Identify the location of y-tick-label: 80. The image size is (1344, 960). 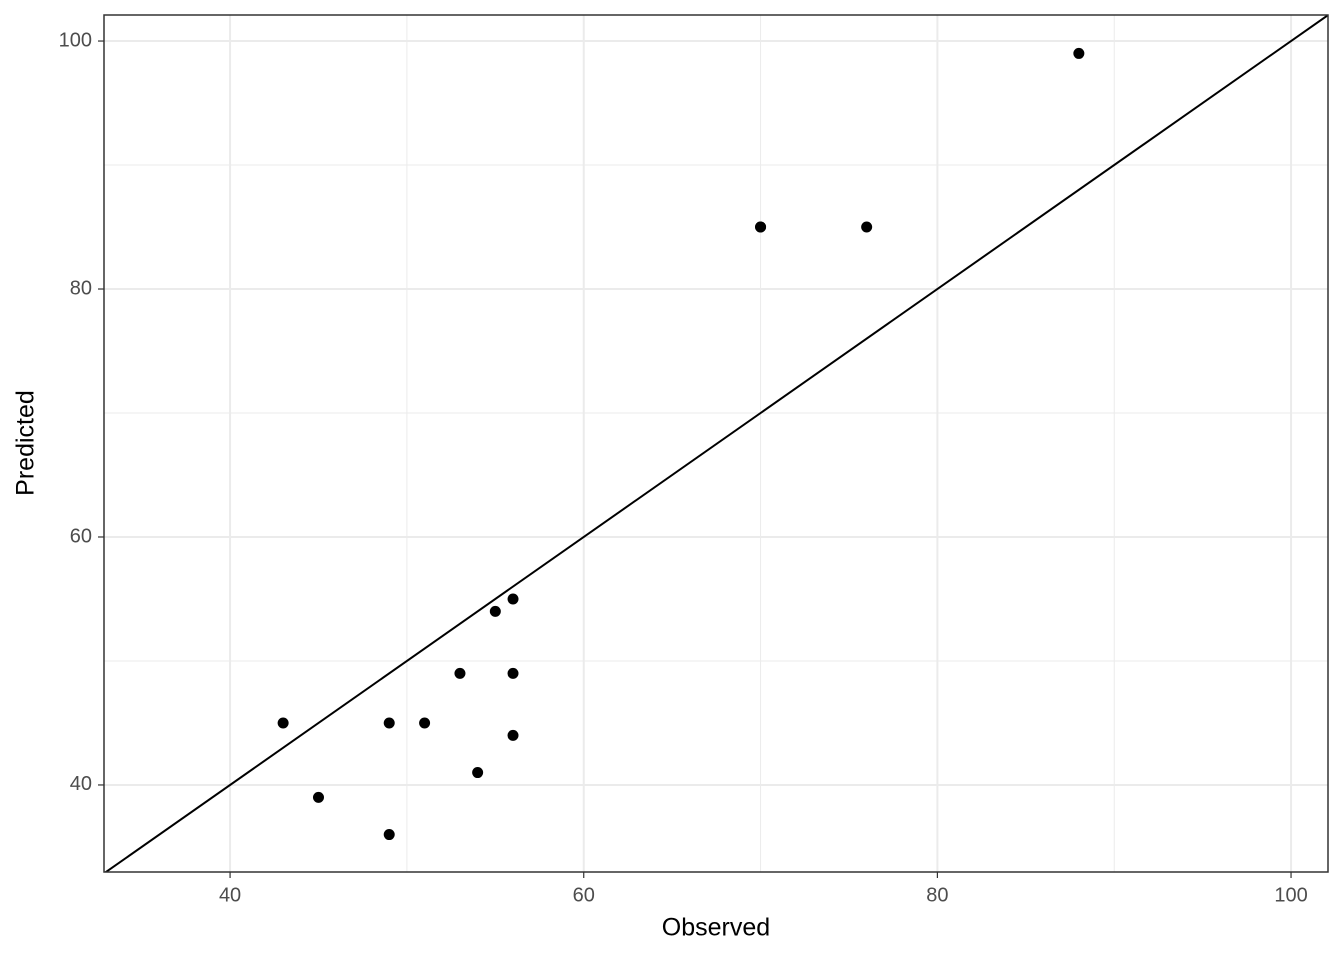
(81, 288).